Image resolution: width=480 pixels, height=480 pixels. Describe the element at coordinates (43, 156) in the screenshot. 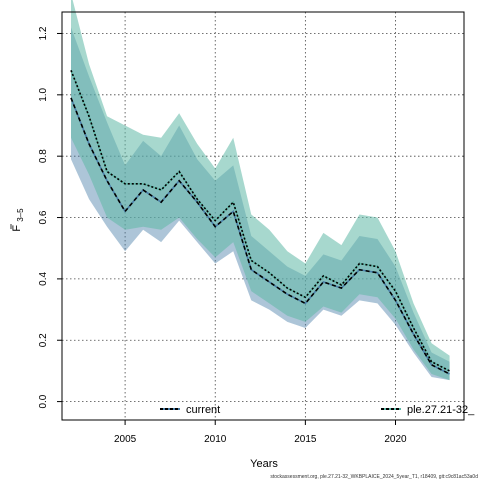

I see `y-tick-label: 0.8` at that location.